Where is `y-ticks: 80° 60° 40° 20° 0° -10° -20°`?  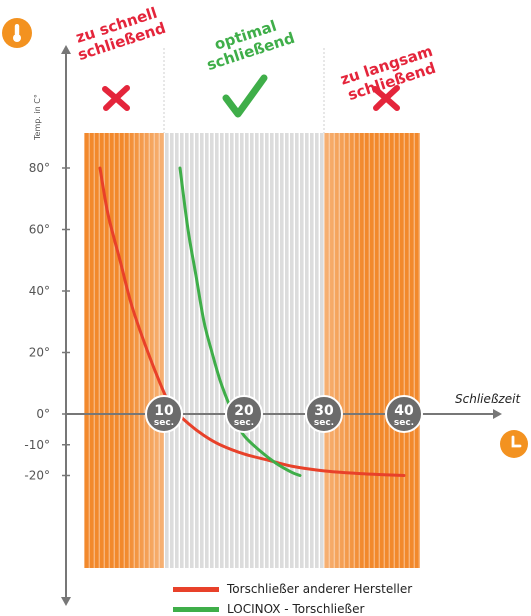 y-ticks: 80° 60° 40° 20° 0° -10° -20° is located at coordinates (47, 322).